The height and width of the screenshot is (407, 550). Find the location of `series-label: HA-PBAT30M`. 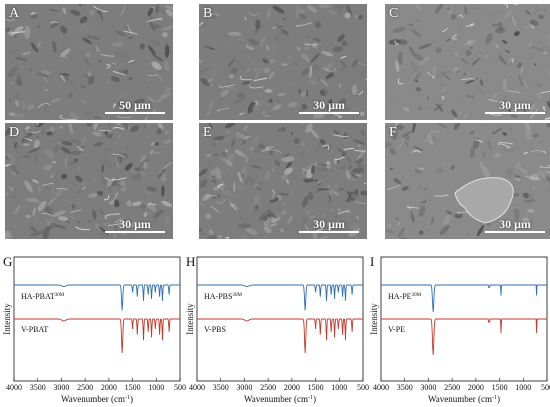

series-label: HA-PBAT30M is located at coordinates (43, 296).